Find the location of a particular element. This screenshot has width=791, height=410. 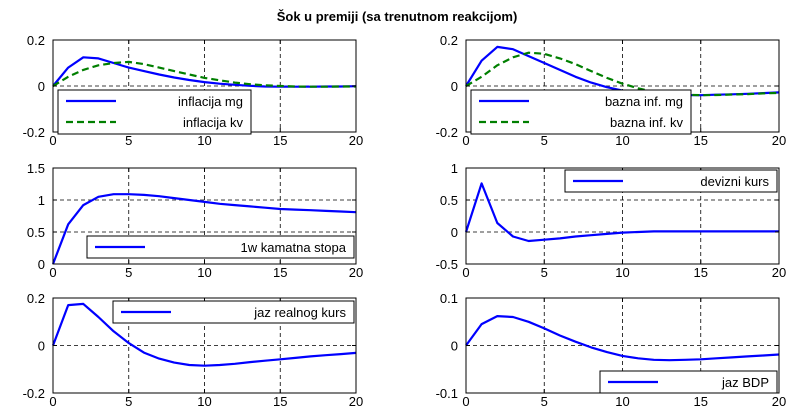

legend: bazna inf. mg bazna inf. kv is located at coordinates (581, 112).